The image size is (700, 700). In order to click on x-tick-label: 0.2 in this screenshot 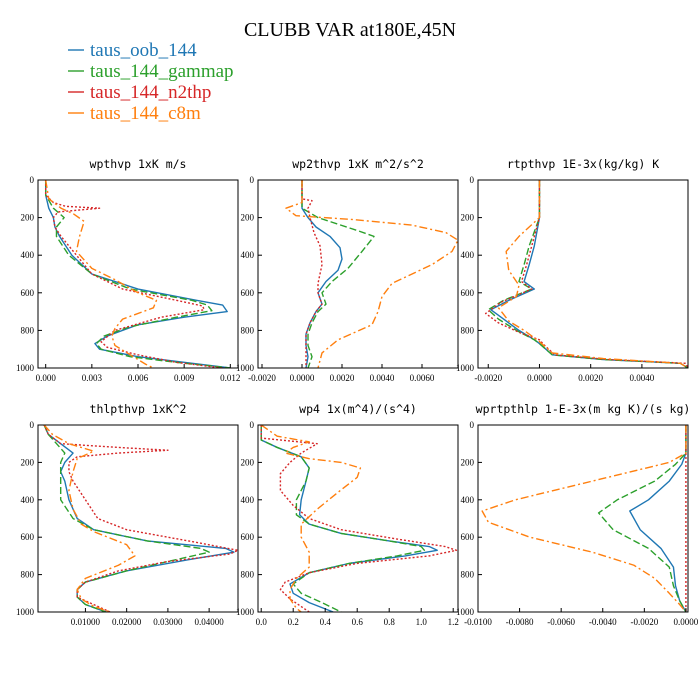, I will do `click(293, 622)`.